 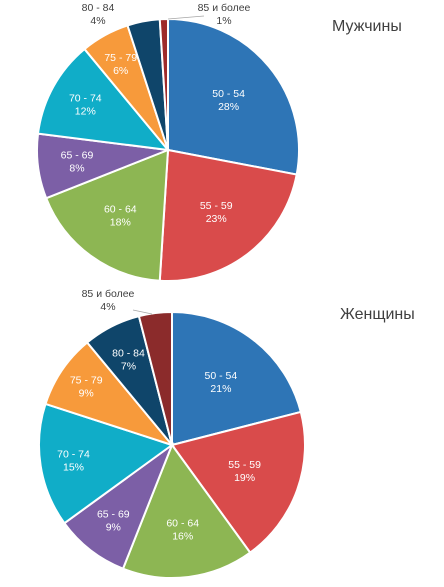 What do you see at coordinates (120, 64) in the screenshot?
I see `slice-label-men-6: 75 - 79 6%` at bounding box center [120, 64].